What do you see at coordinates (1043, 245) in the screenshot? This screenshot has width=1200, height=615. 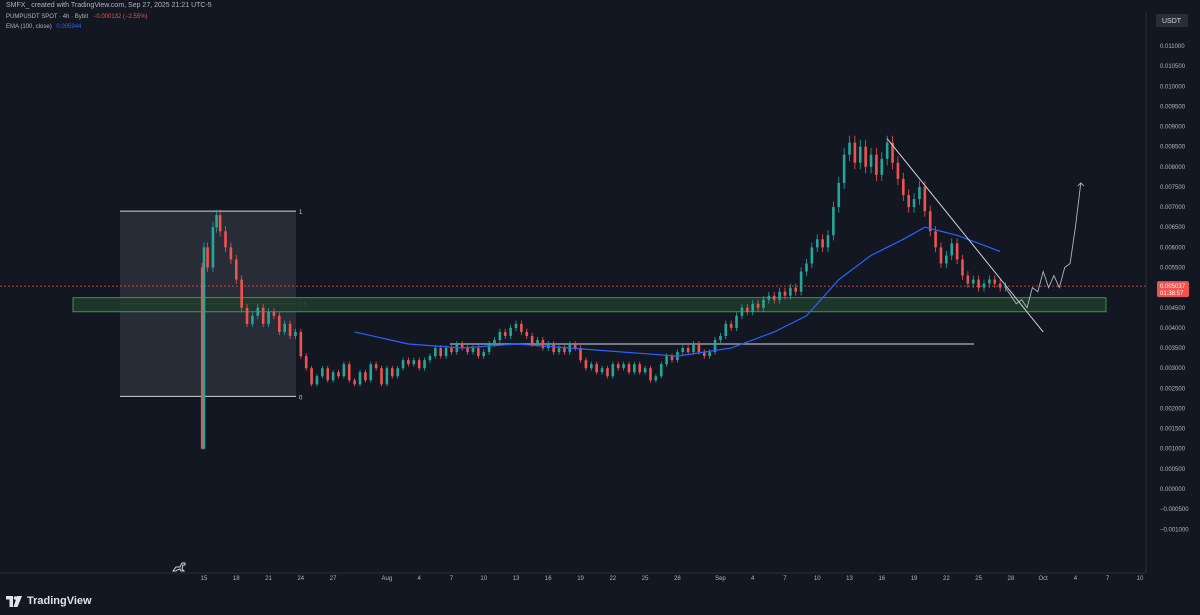 I see `projection-path` at bounding box center [1043, 245].